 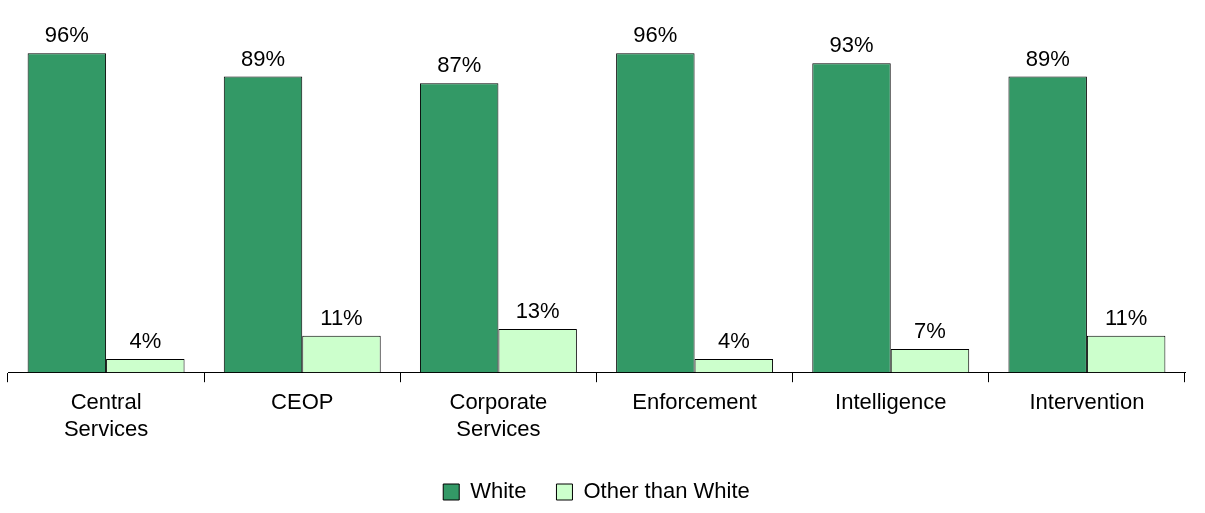 I want to click on x-tick-label: CEOP, so click(x=302, y=402).